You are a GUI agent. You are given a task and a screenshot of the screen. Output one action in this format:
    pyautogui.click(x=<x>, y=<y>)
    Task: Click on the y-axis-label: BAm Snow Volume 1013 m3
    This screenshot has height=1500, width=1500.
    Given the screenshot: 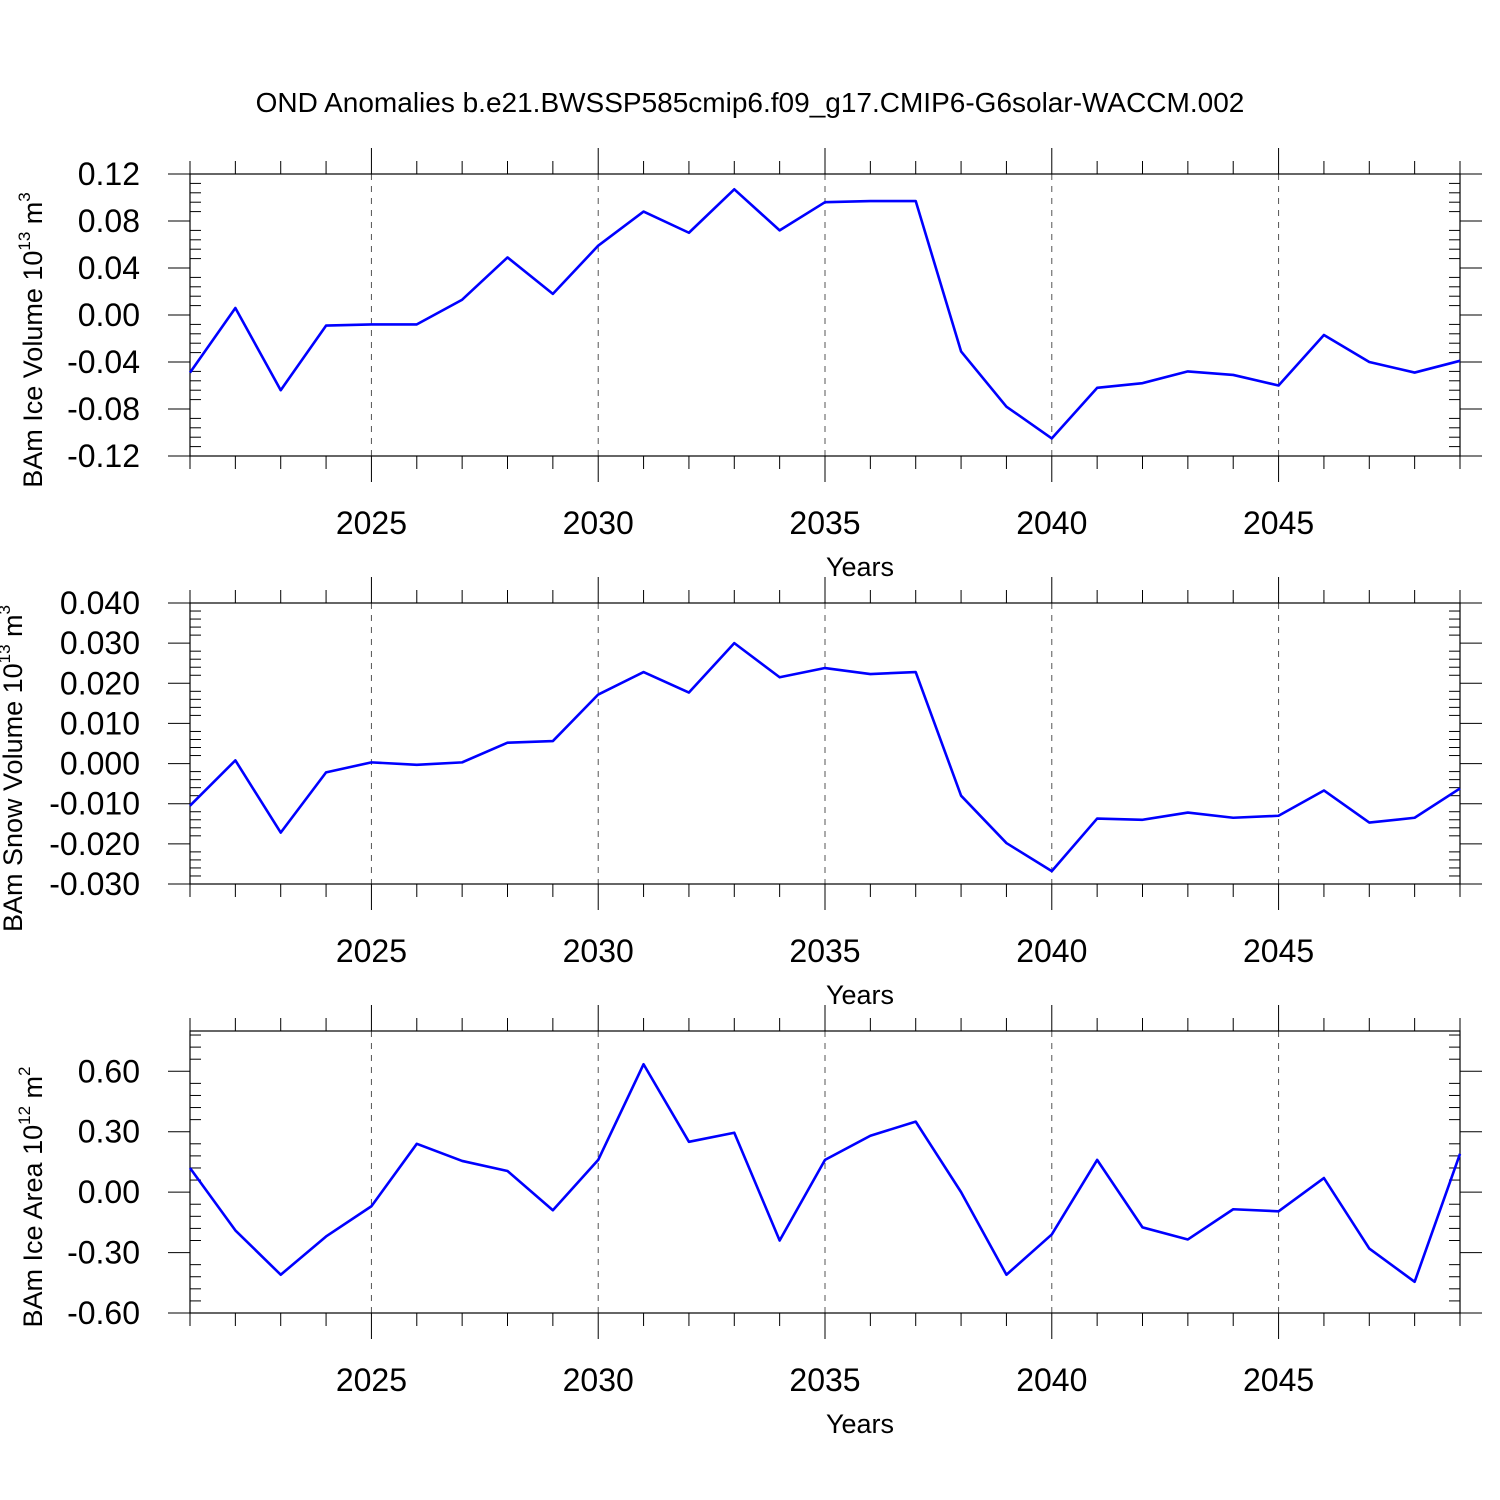 What is the action you would take?
    pyautogui.click(x=14, y=768)
    